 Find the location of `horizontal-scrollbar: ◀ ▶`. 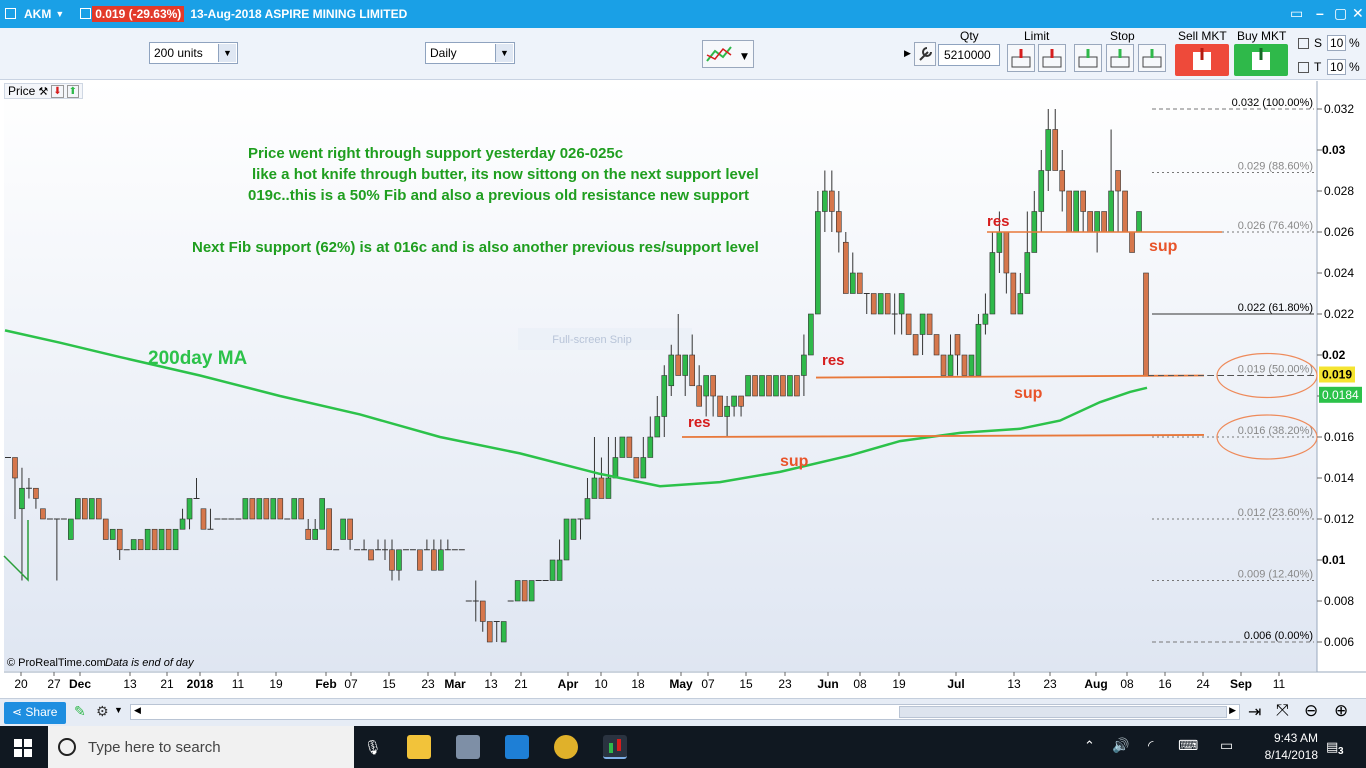

horizontal-scrollbar: ◀ ▶ is located at coordinates (685, 712).